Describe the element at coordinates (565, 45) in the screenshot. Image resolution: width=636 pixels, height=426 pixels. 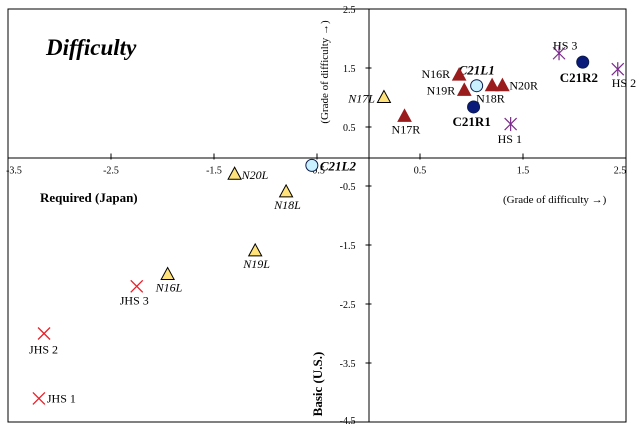
I see `point-label-hs-3: HS 3` at that location.